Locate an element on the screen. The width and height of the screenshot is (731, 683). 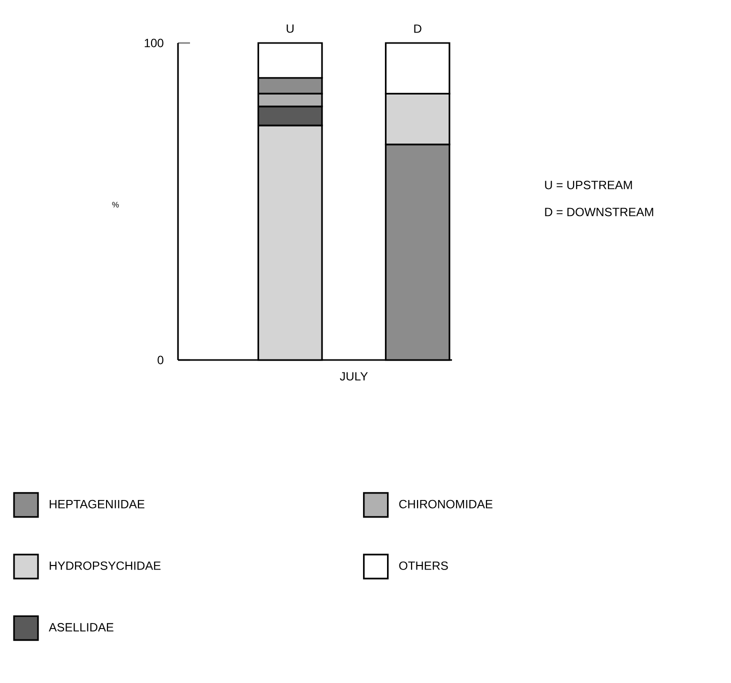
text: D = DOWNSTREAM is located at coordinates (599, 212).